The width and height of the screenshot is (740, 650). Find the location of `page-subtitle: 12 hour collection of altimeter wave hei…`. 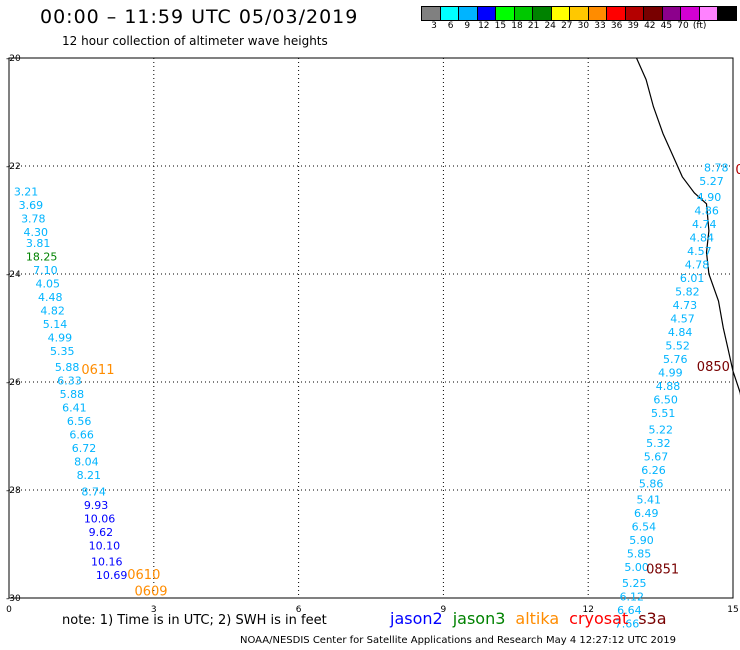

page-subtitle: 12 hour collection of altimeter wave hei… is located at coordinates (195, 41).